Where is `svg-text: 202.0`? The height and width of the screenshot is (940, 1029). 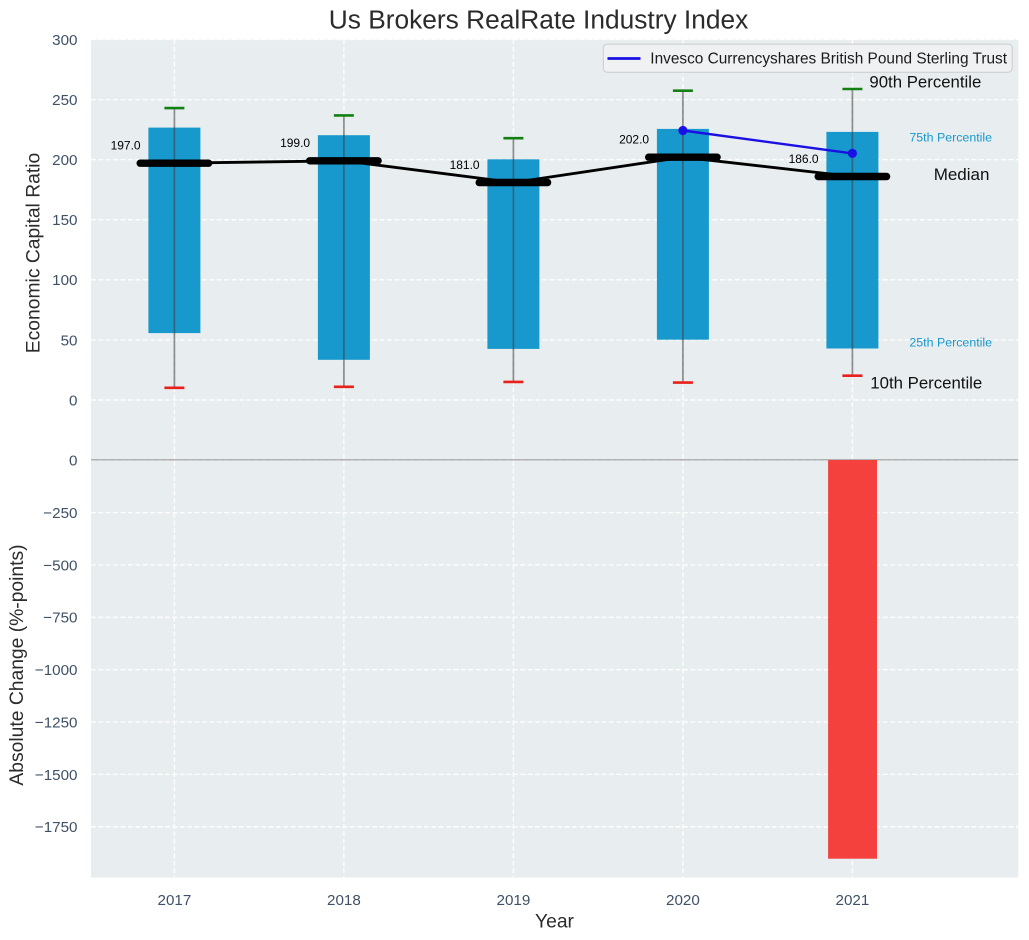
svg-text: 202.0 is located at coordinates (634, 140).